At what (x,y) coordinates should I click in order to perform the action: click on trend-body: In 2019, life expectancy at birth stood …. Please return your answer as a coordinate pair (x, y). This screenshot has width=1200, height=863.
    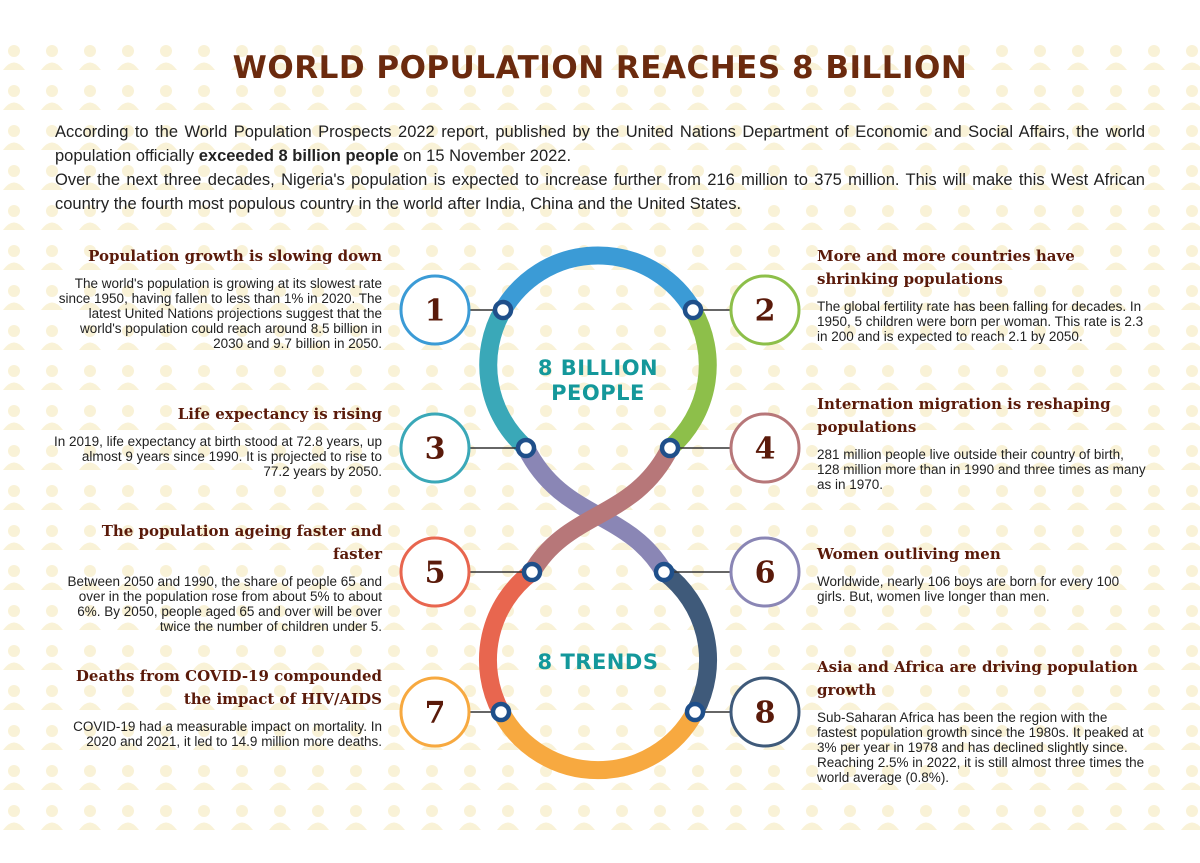
    Looking at the image, I should click on (218, 456).